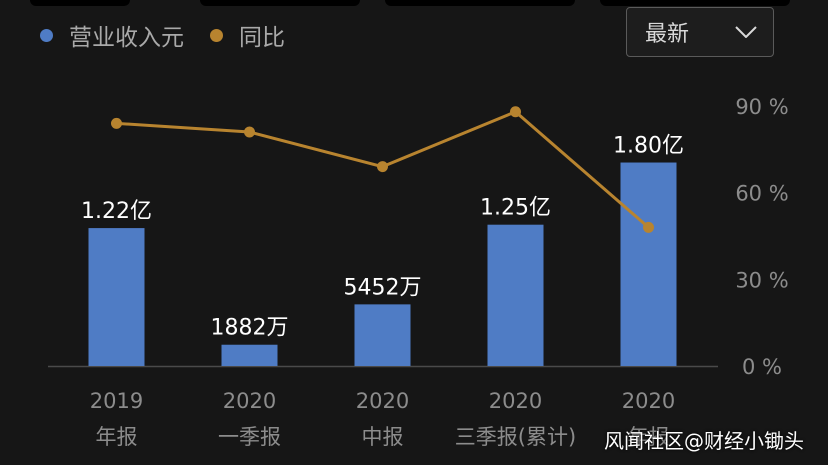 Image resolution: width=828 pixels, height=465 pixels. Describe the element at coordinates (667, 34) in the screenshot. I see `period-select-value: 最新` at that location.